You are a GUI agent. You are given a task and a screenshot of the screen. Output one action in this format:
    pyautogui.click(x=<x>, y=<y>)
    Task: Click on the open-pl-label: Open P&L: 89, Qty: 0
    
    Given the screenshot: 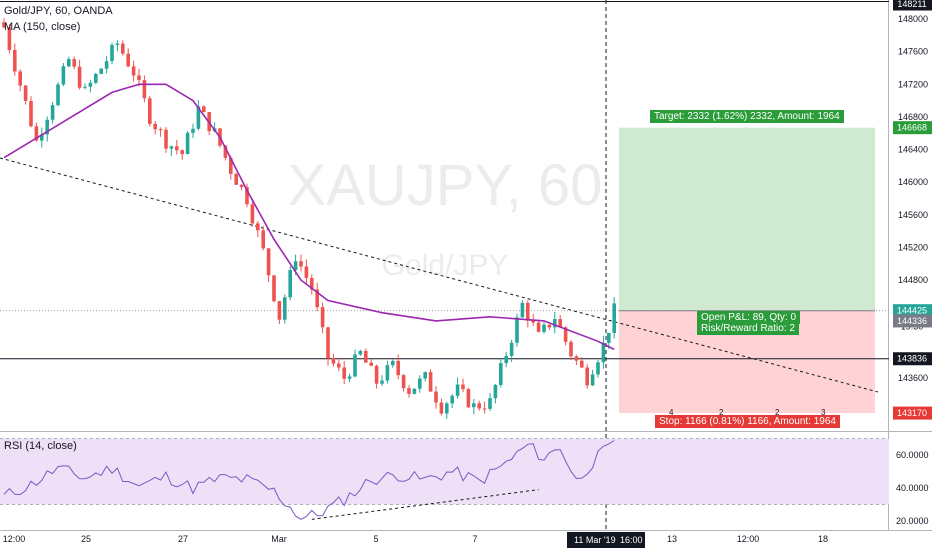 What is the action you would take?
    pyautogui.click(x=749, y=317)
    